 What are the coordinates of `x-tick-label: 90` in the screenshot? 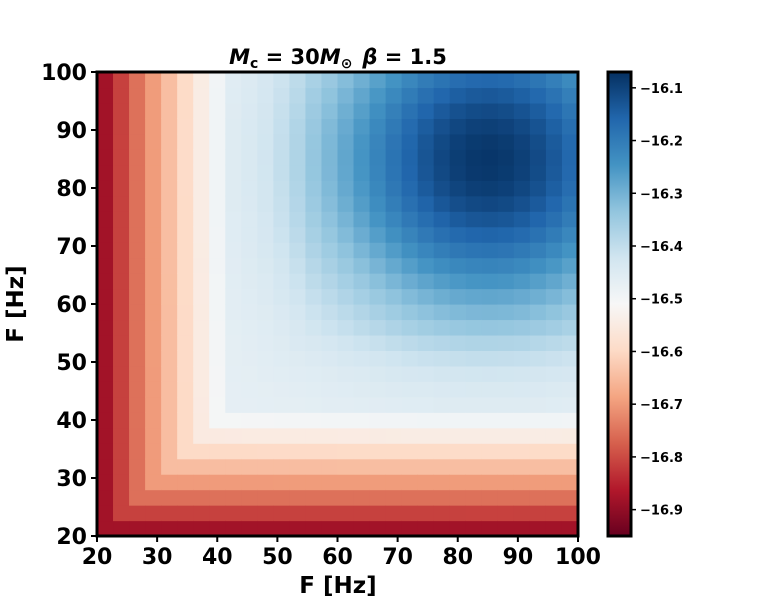 It's located at (518, 557).